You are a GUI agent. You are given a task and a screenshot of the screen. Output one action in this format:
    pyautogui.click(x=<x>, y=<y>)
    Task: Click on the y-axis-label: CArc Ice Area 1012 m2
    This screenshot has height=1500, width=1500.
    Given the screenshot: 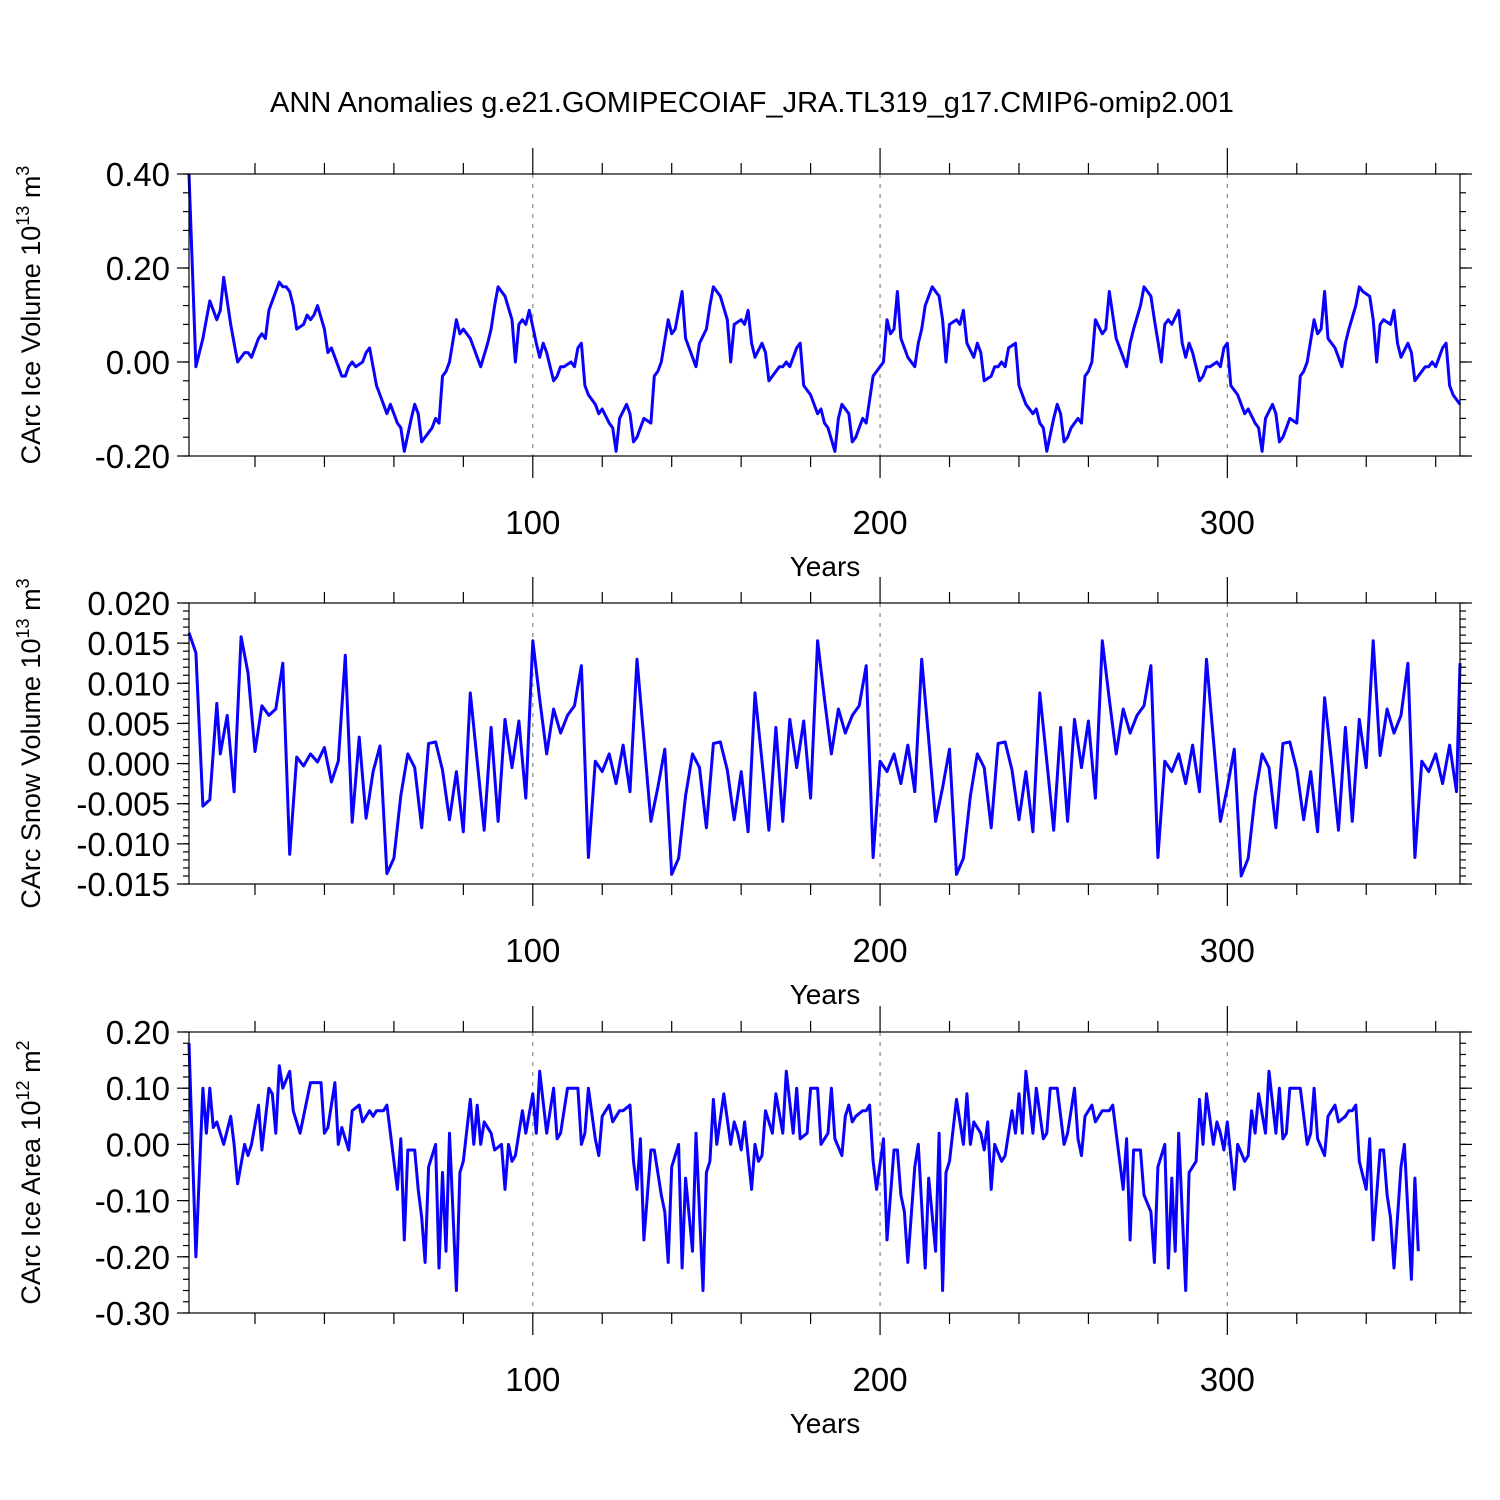 What is the action you would take?
    pyautogui.click(x=29, y=1172)
    